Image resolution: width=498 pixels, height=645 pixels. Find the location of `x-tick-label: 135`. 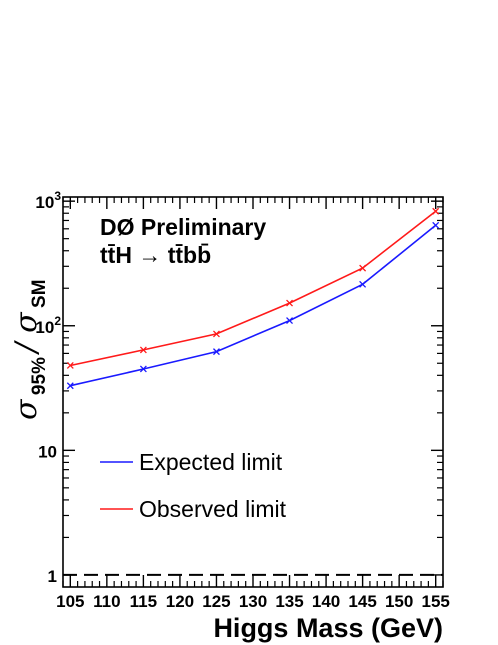

x-tick-label: 135 is located at coordinates (289, 601).